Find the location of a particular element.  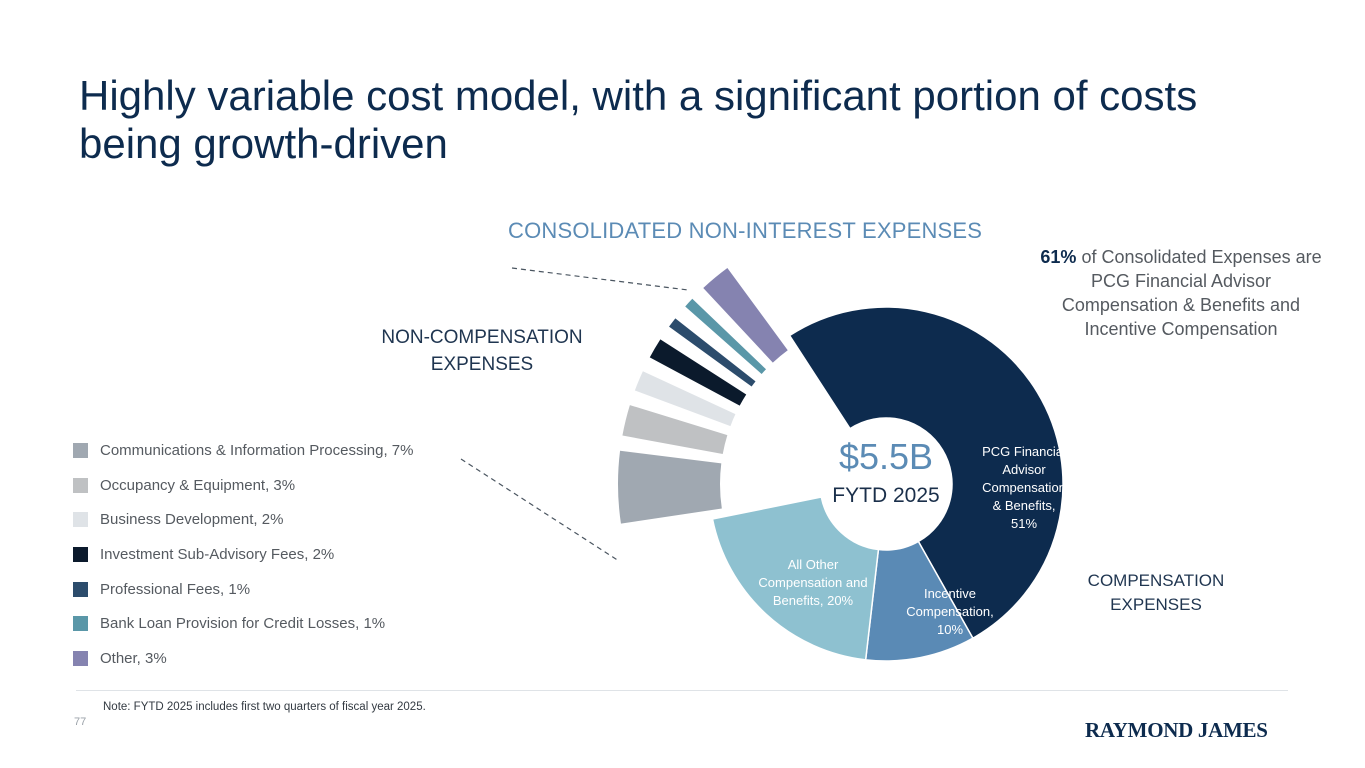

legend-item: Professional Fees, 1% is located at coordinates (243, 589).